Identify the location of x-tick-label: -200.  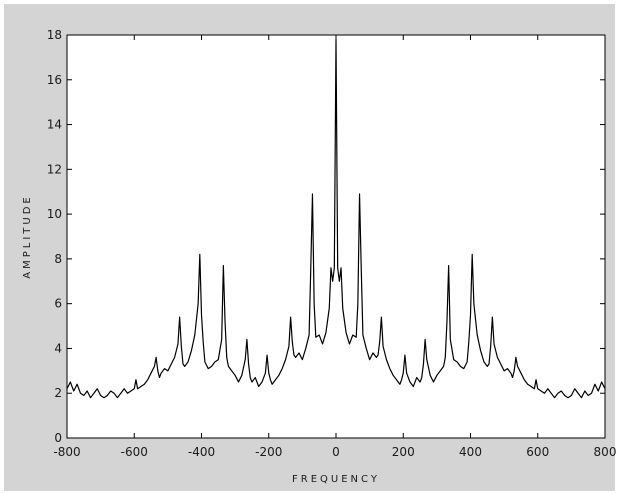
(268, 452).